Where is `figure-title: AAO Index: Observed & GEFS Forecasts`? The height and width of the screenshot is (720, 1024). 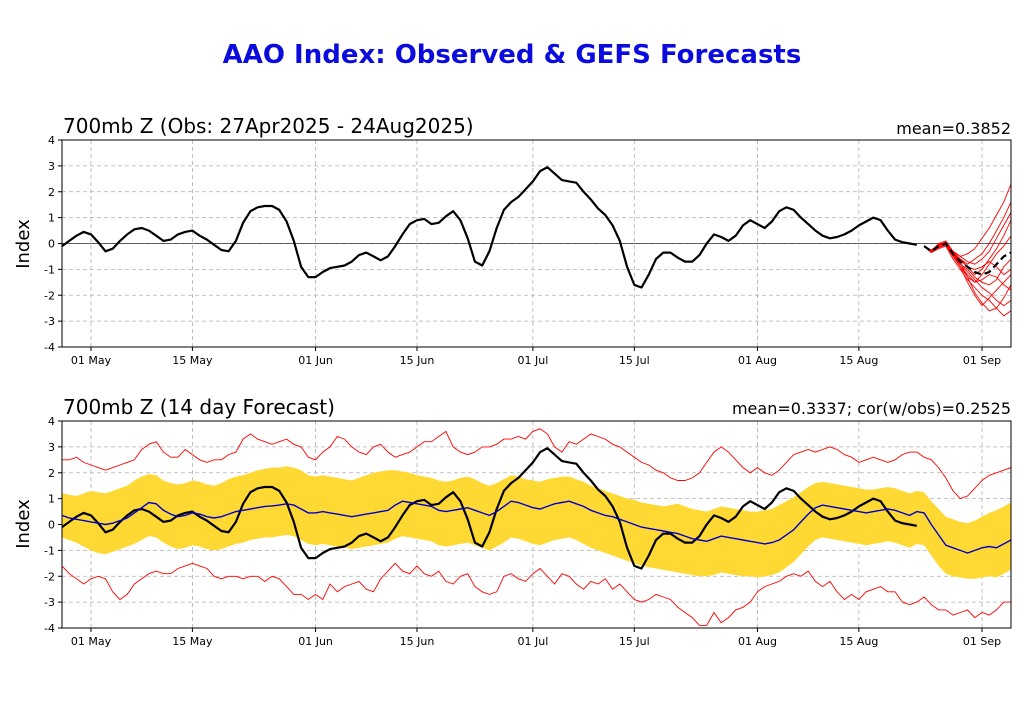
figure-title: AAO Index: Observed & GEFS Forecasts is located at coordinates (512, 55).